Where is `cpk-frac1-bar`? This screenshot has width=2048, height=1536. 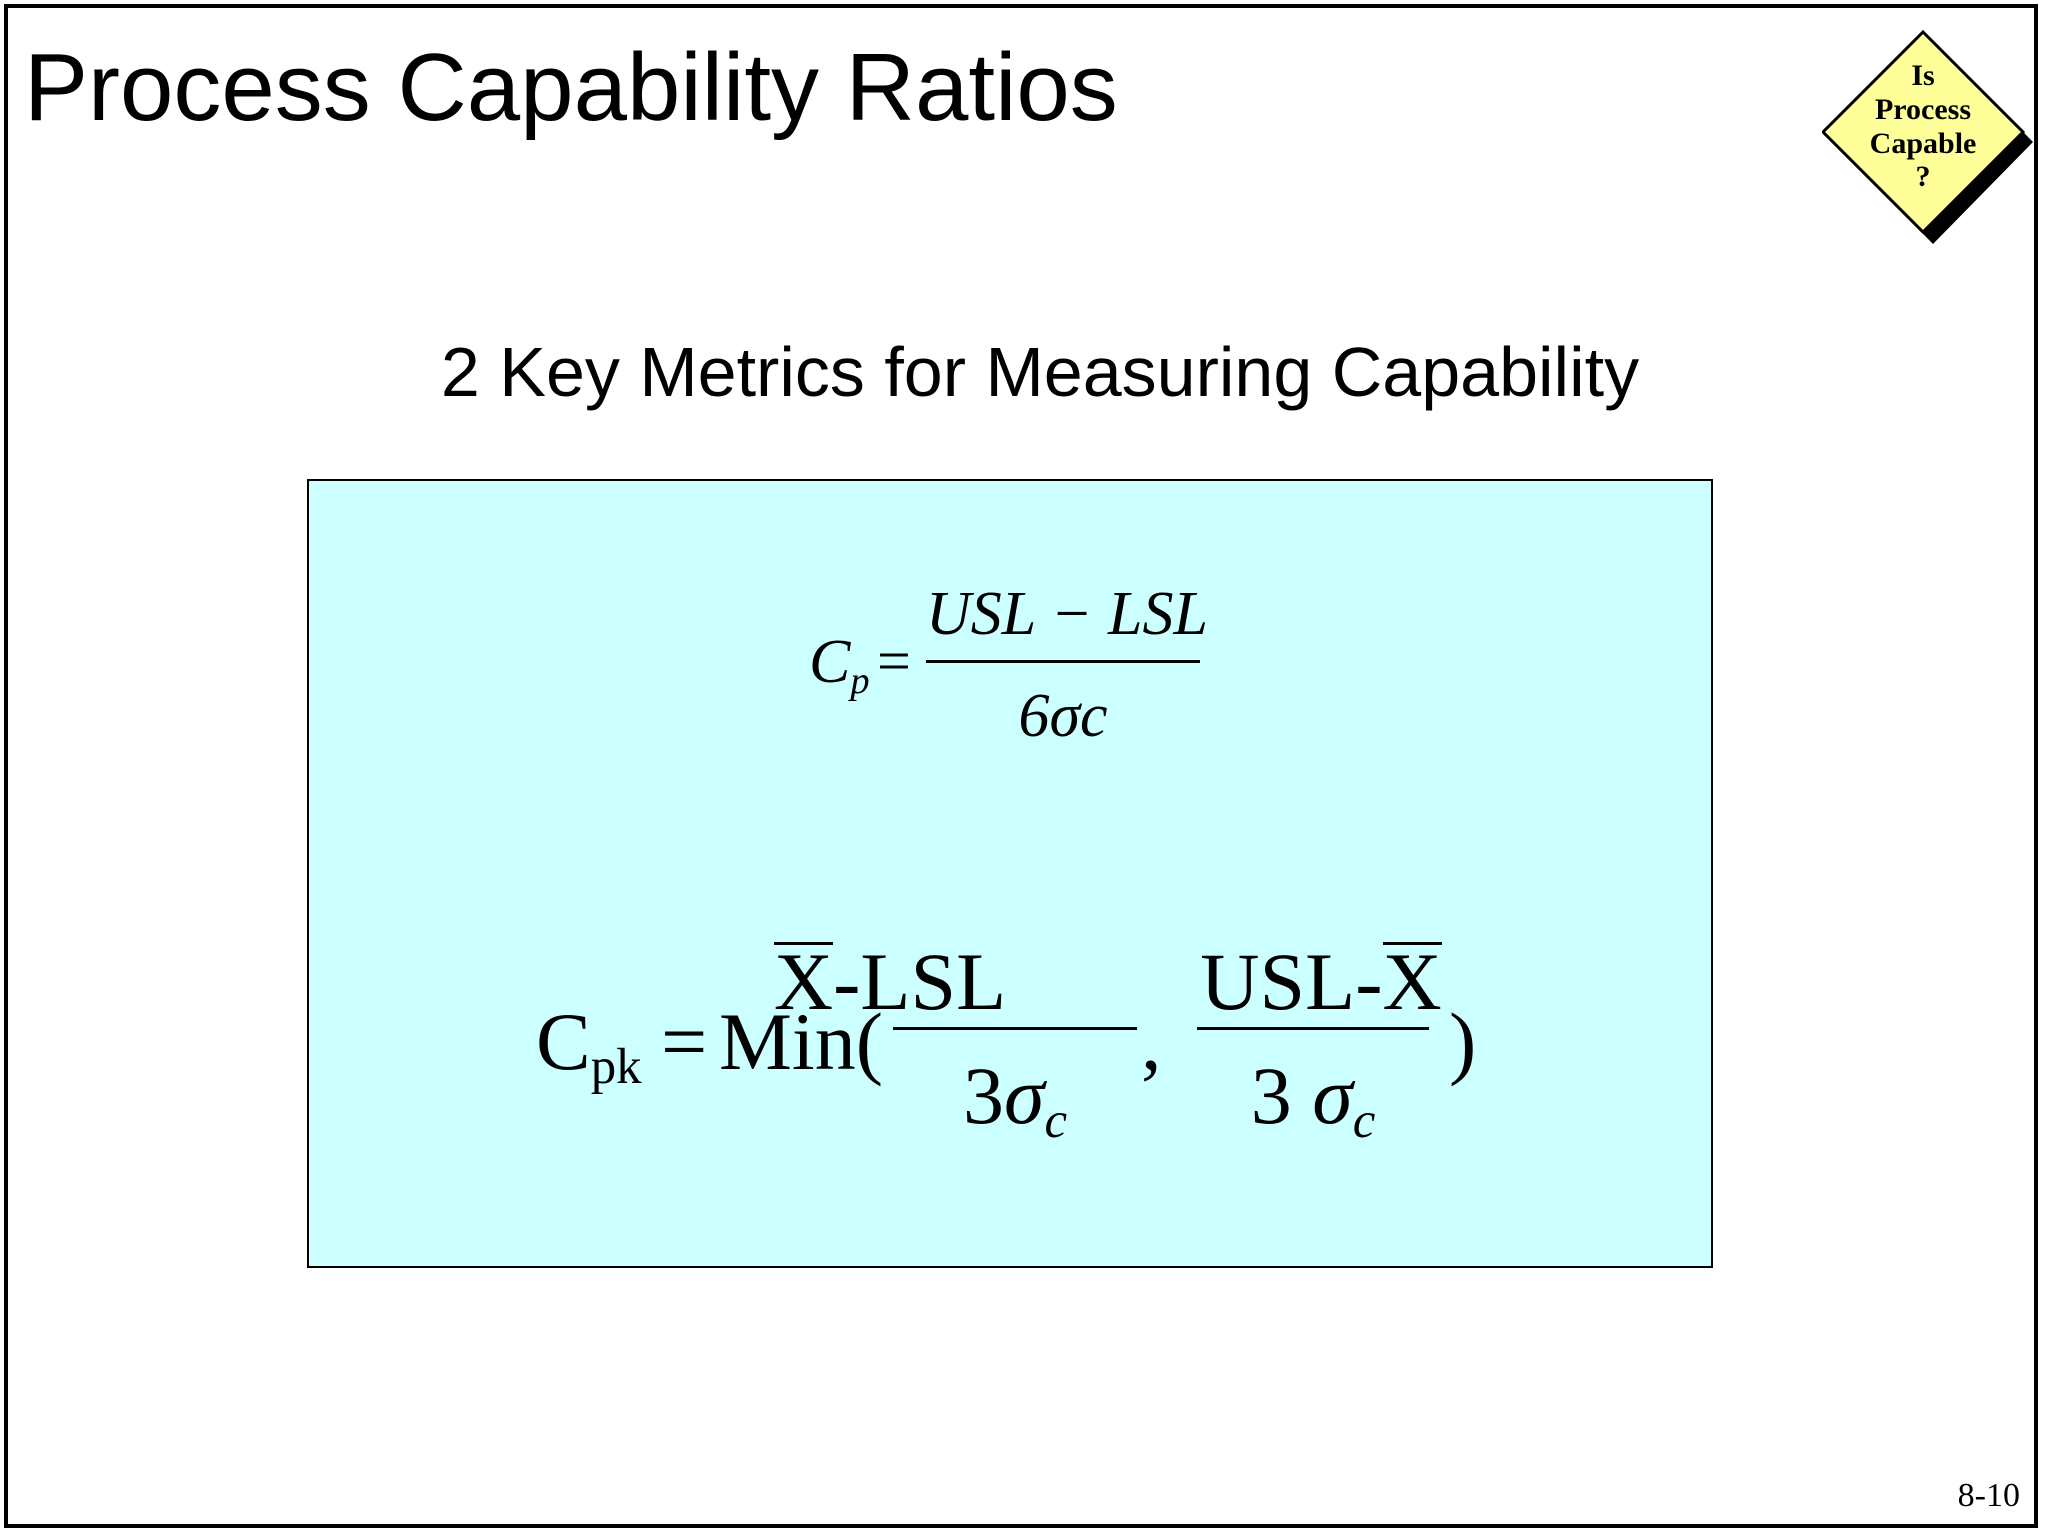
cpk-frac1-bar is located at coordinates (1015, 1028).